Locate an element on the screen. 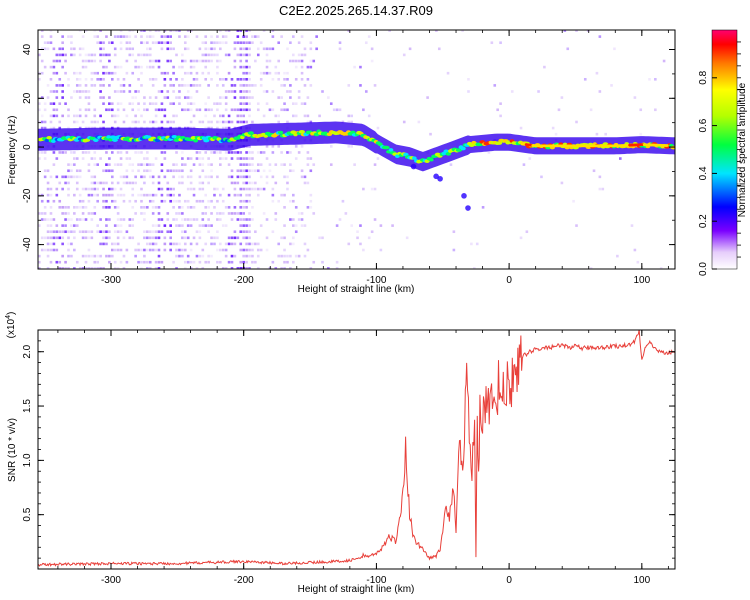 Image resolution: width=750 pixels, height=600 pixels. x-tick-label: 0 is located at coordinates (509, 580).